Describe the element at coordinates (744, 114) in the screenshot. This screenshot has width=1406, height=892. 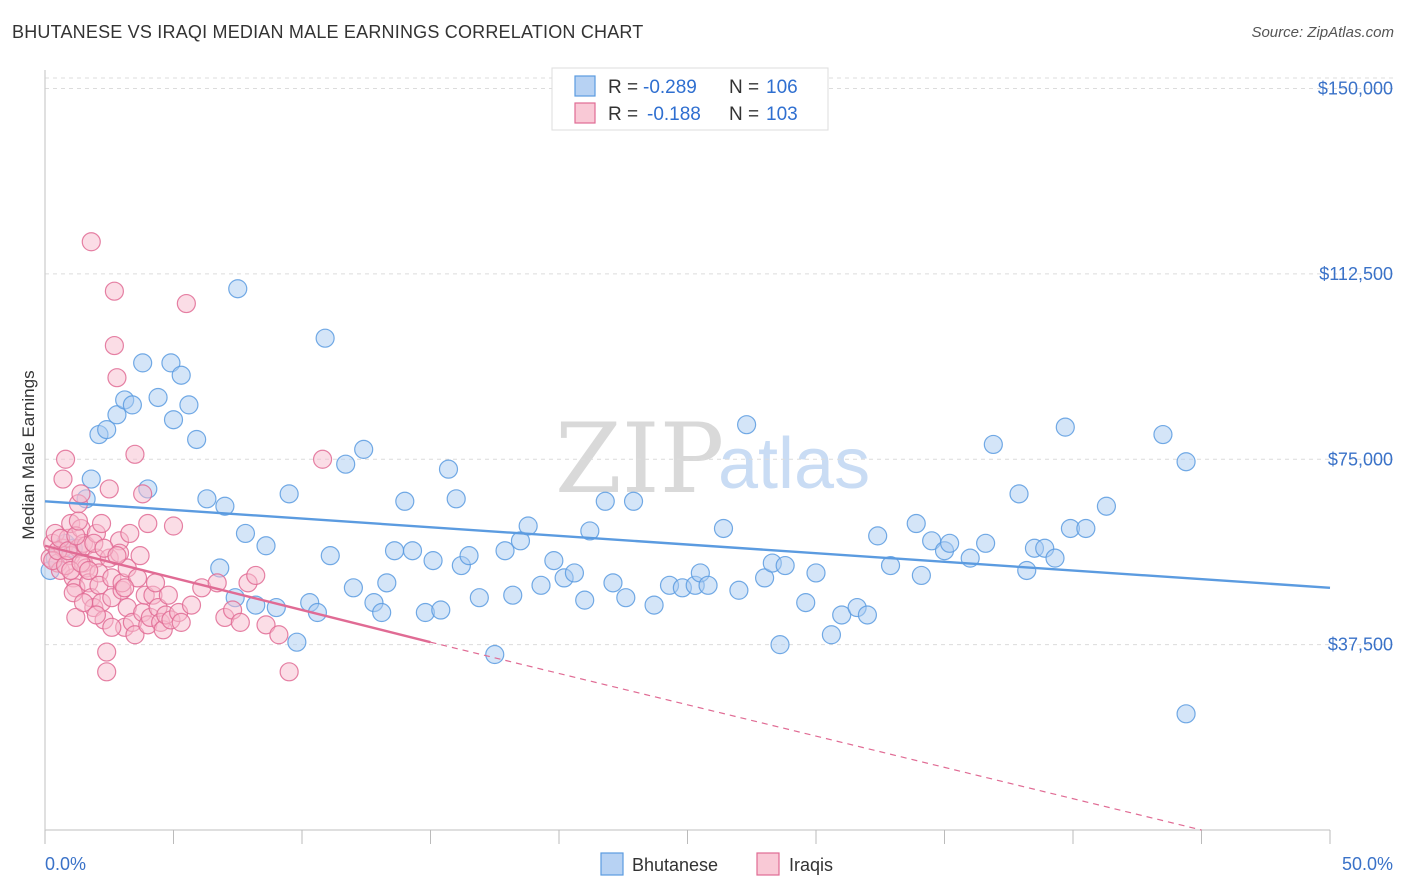
I see `legend-n-label-2: N =` at that location.